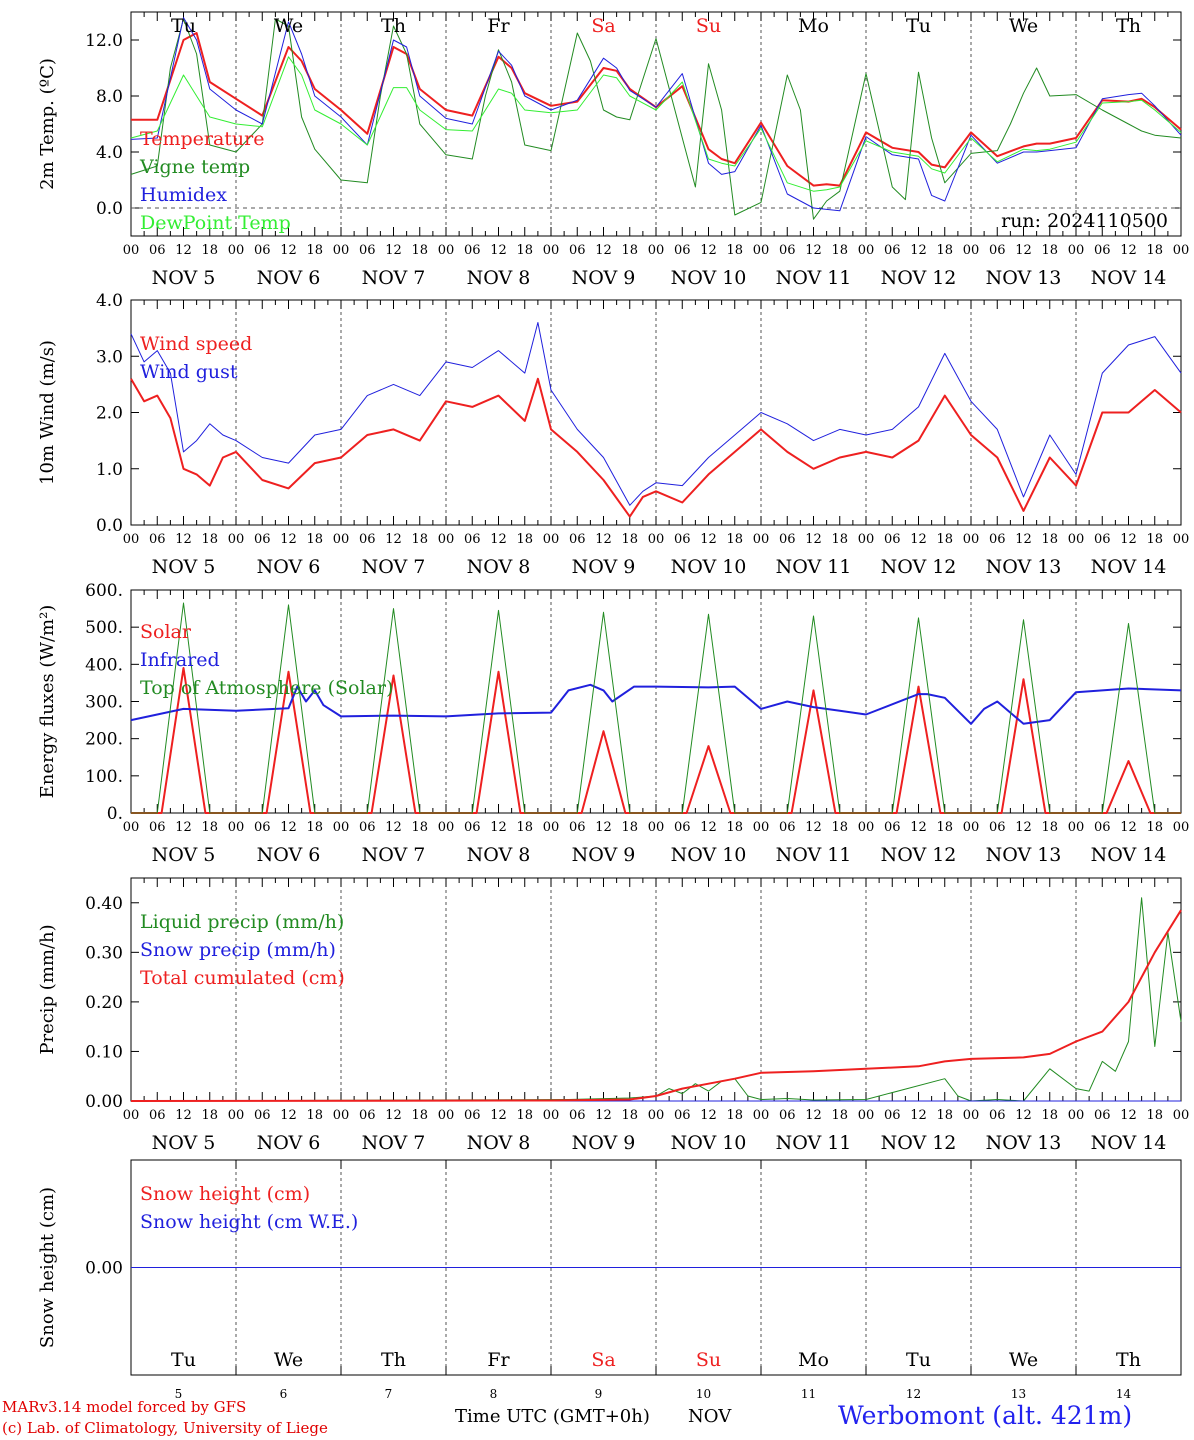 The image size is (1194, 1440). What do you see at coordinates (104, 591) in the screenshot?
I see `y-tick-label: 600.` at bounding box center [104, 591].